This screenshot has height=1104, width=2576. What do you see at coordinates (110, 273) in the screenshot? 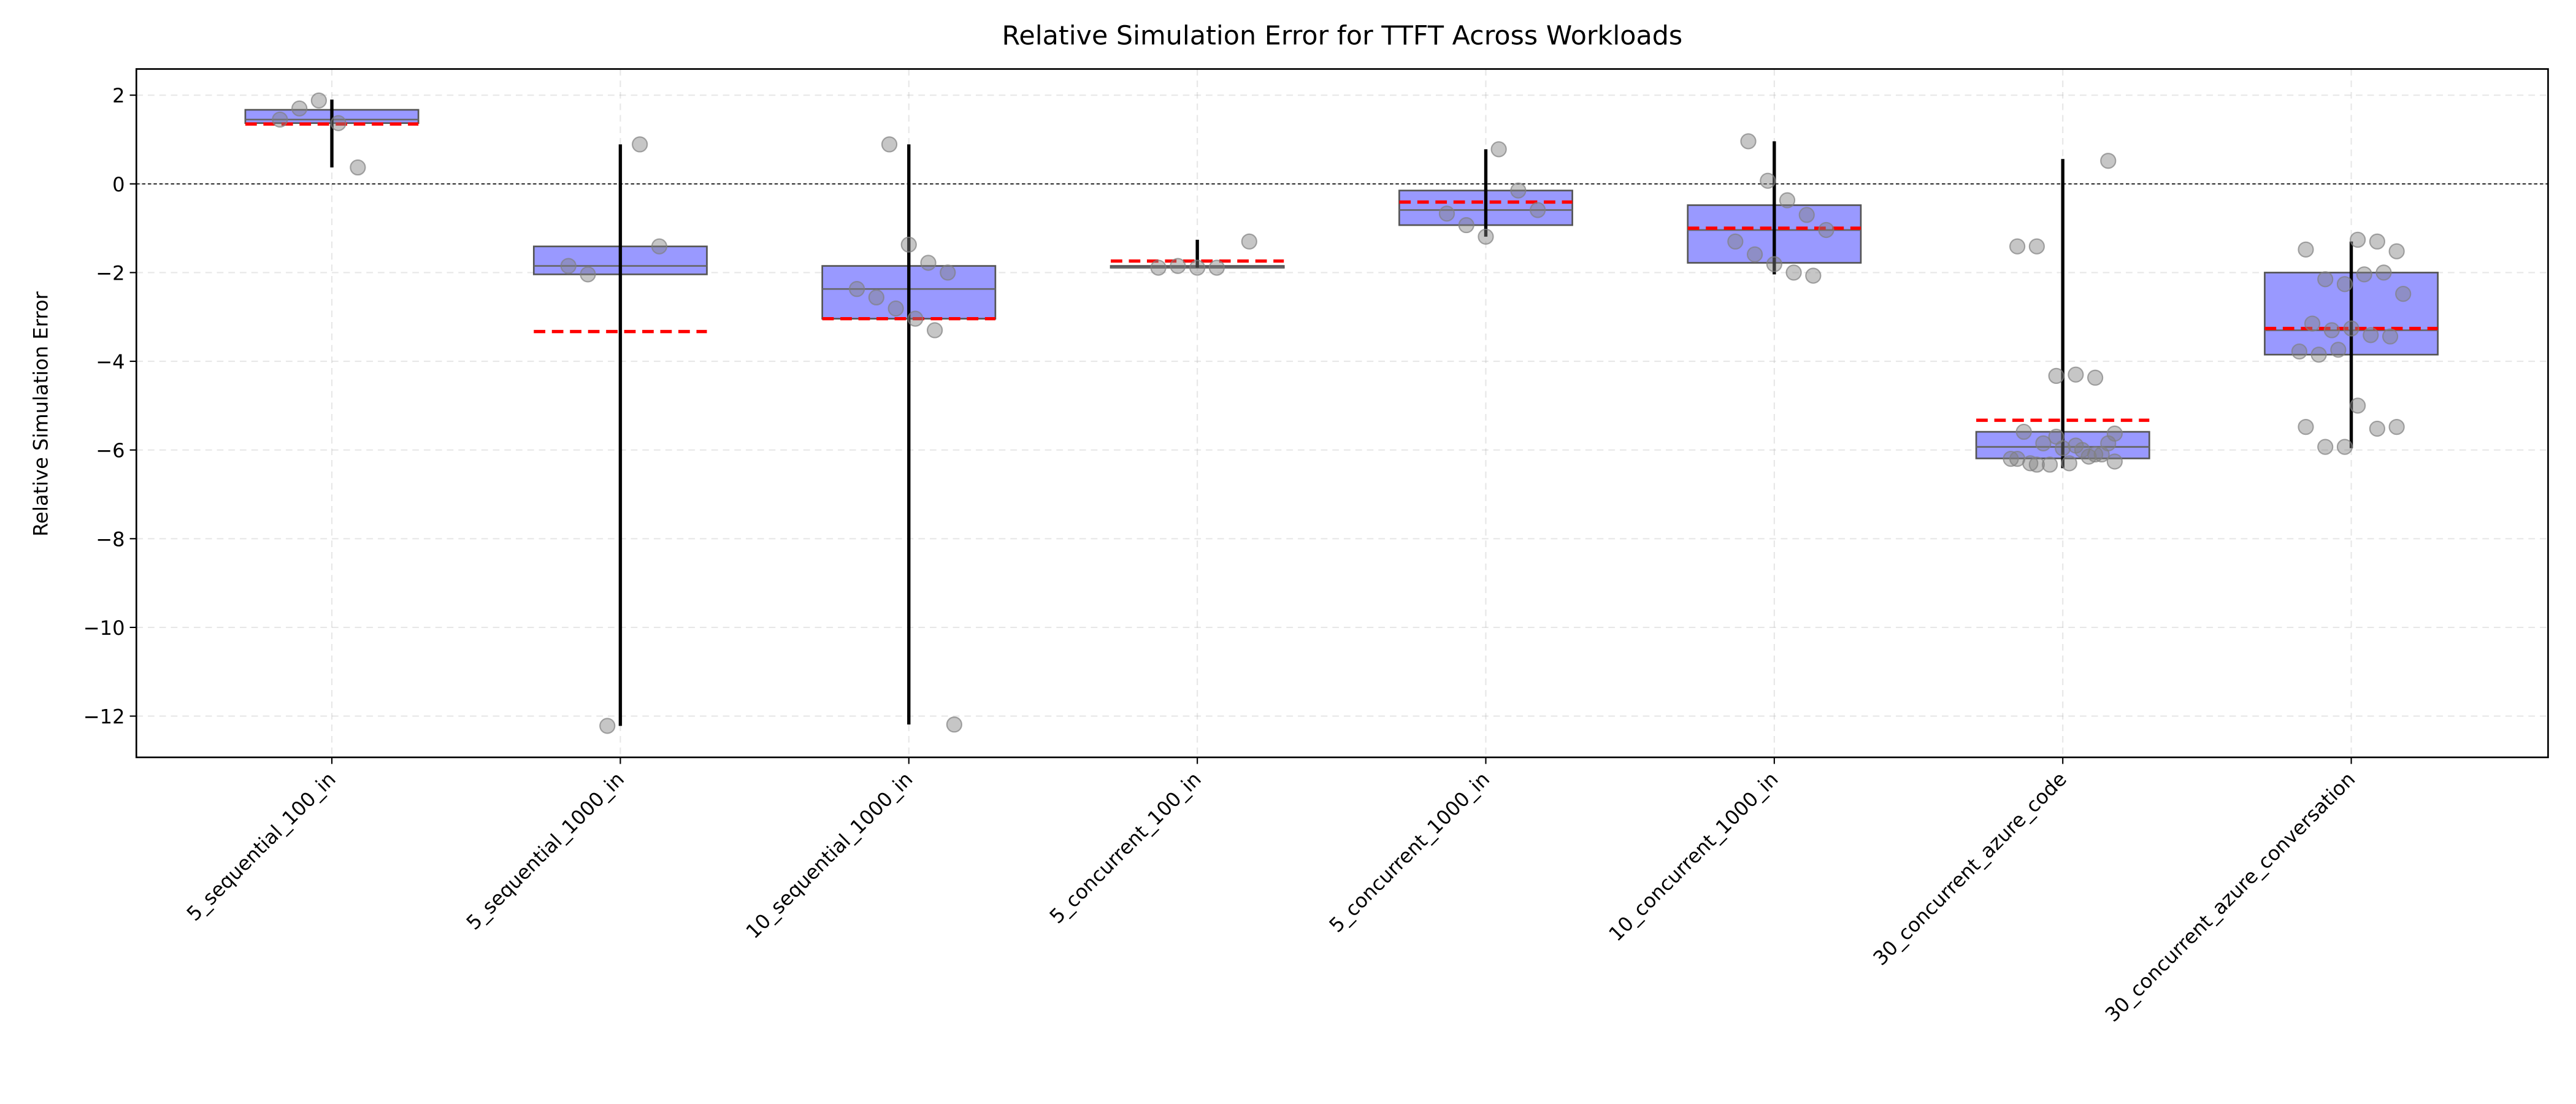
I see `y-tick-label: −2` at bounding box center [110, 273].